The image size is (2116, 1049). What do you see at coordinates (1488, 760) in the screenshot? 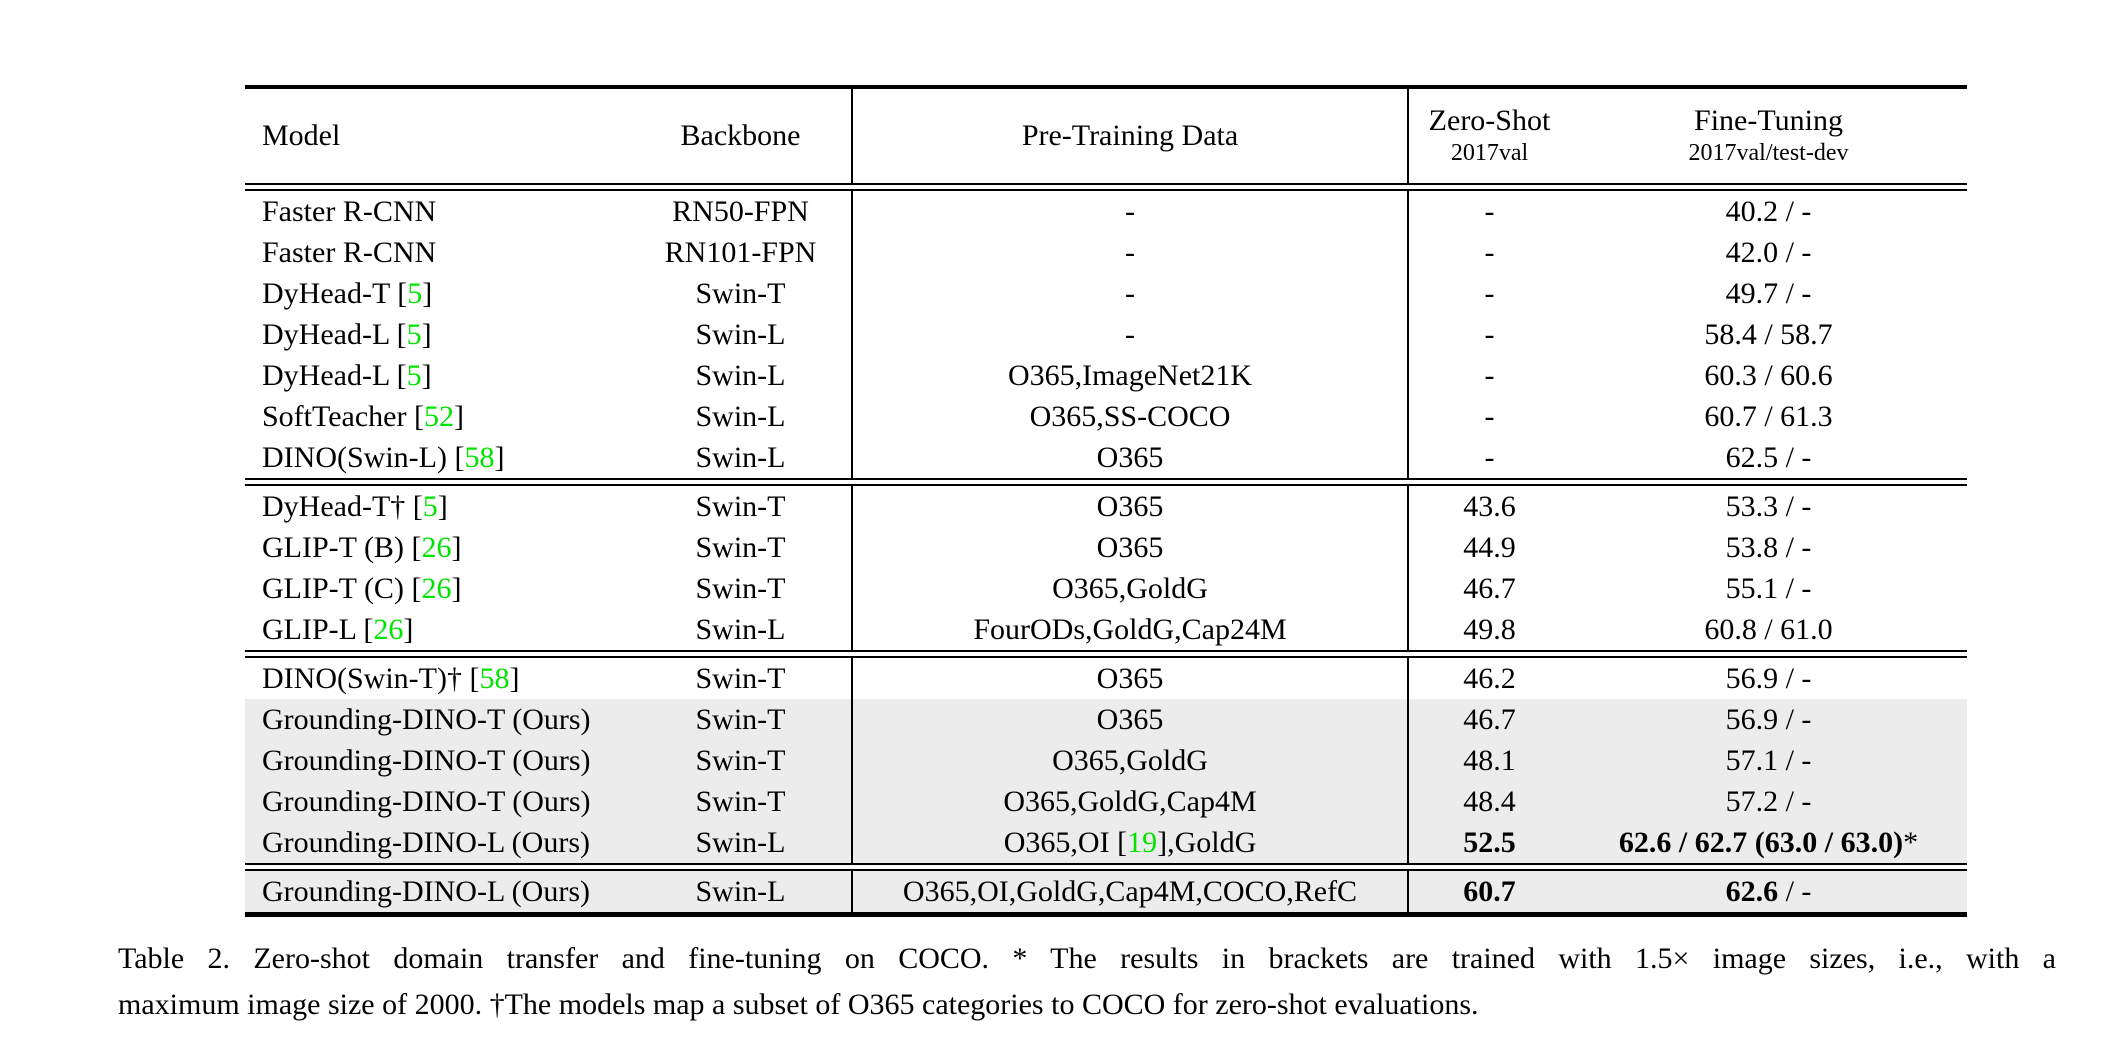
I see `zeroshot-cell: 48.1` at bounding box center [1488, 760].